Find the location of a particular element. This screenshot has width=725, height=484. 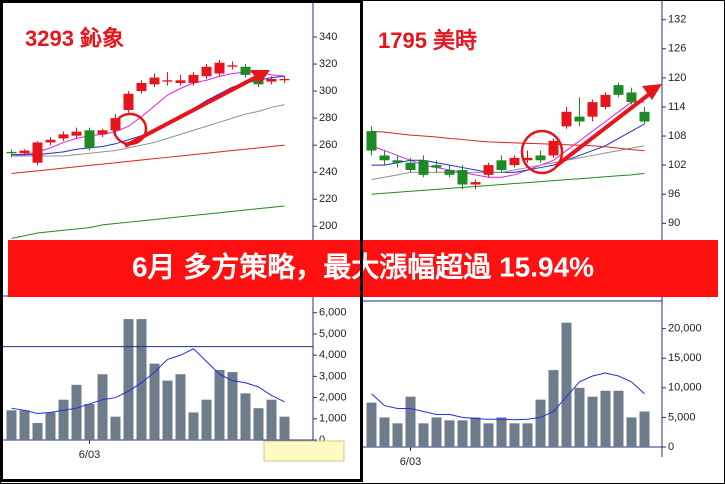

arrow-head is located at coordinates (260, 77).